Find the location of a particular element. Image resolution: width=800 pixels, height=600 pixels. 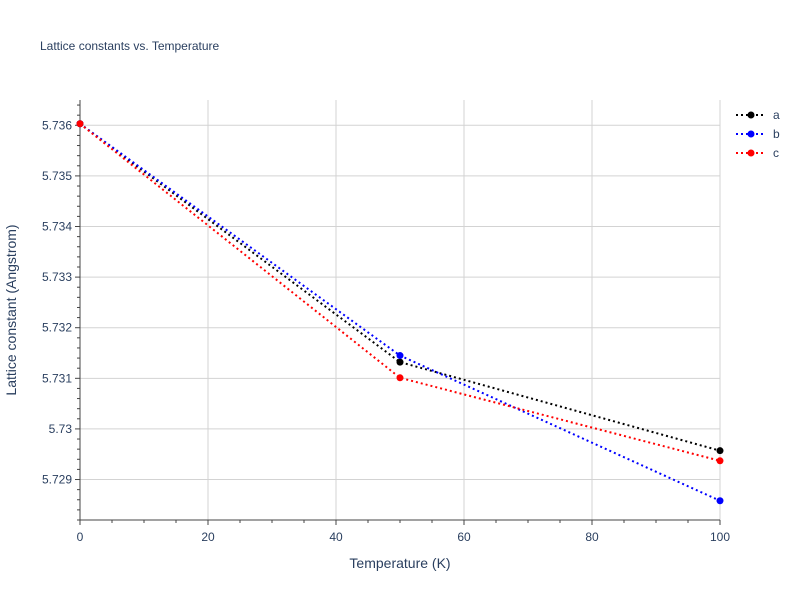

y-tick-label: 5.733 is located at coordinates (57, 277).